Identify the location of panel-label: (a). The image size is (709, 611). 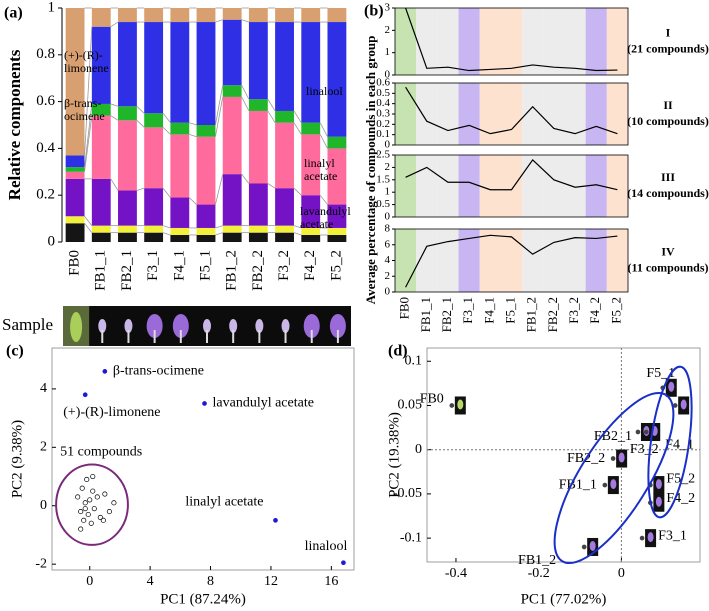
(13, 13).